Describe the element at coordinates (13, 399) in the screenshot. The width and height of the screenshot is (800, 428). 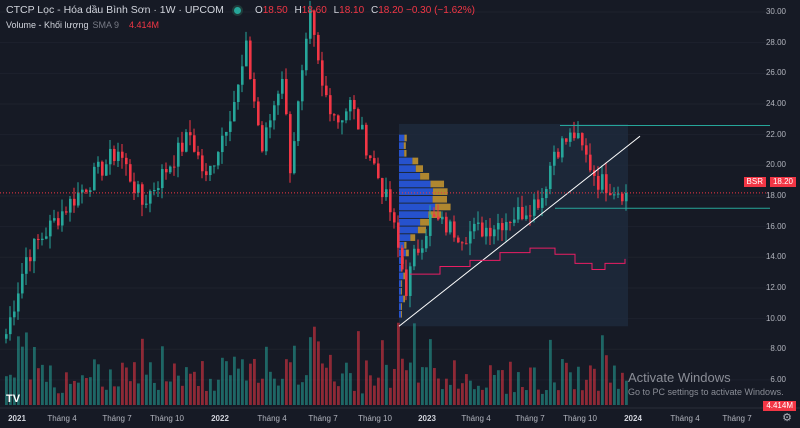
I see `tradingview-logo-icon: TV` at that location.